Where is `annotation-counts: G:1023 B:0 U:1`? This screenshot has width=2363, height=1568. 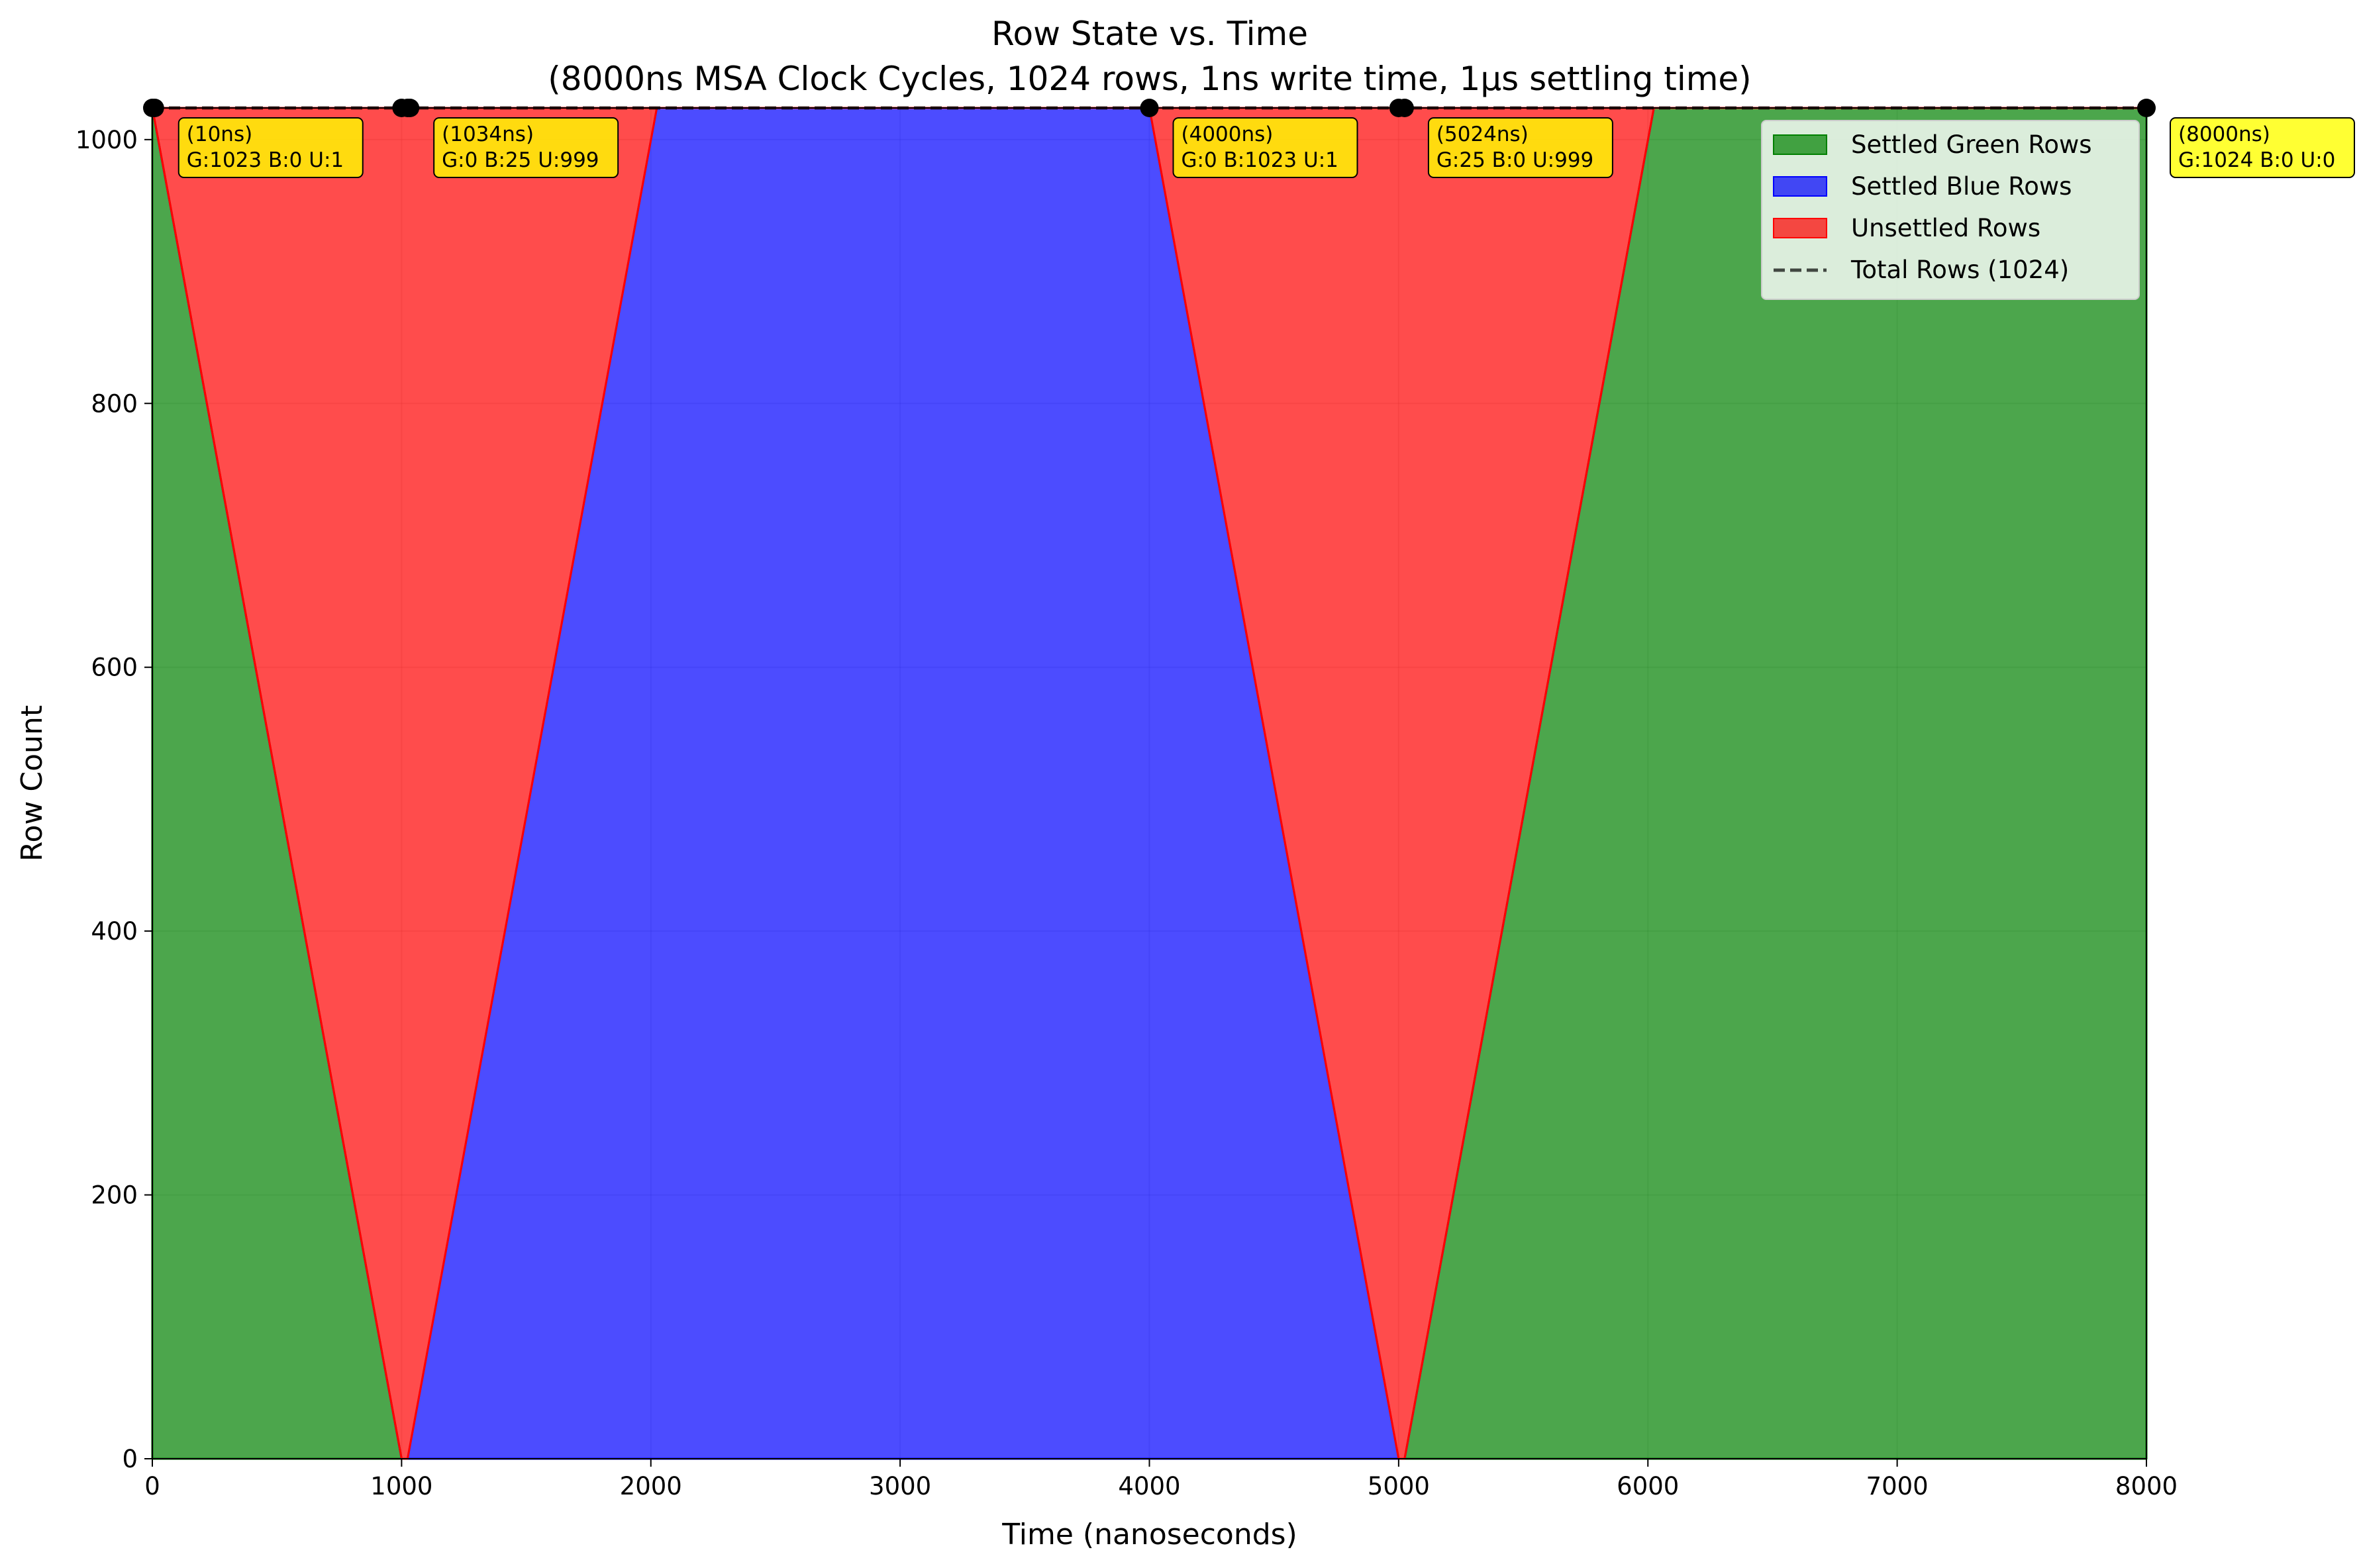 annotation-counts: G:1023 B:0 U:1 is located at coordinates (265, 160).